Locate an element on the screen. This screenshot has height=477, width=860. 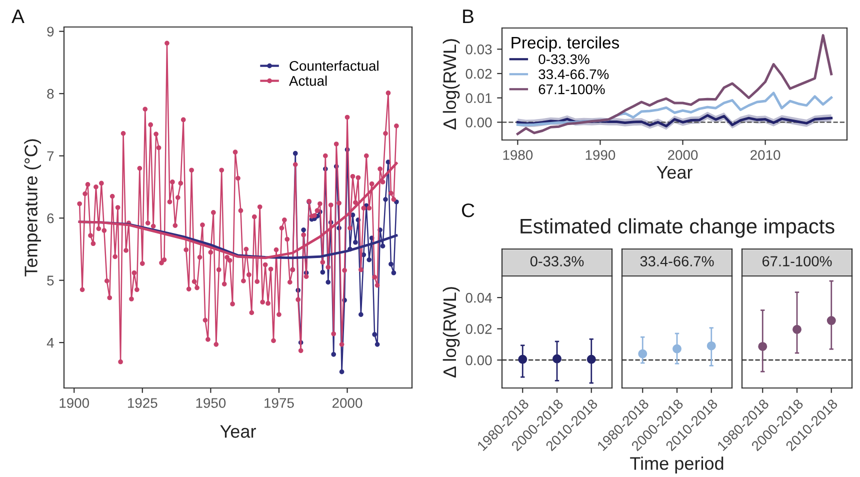
legend-title: Precip. terciles is located at coordinates (566, 44).